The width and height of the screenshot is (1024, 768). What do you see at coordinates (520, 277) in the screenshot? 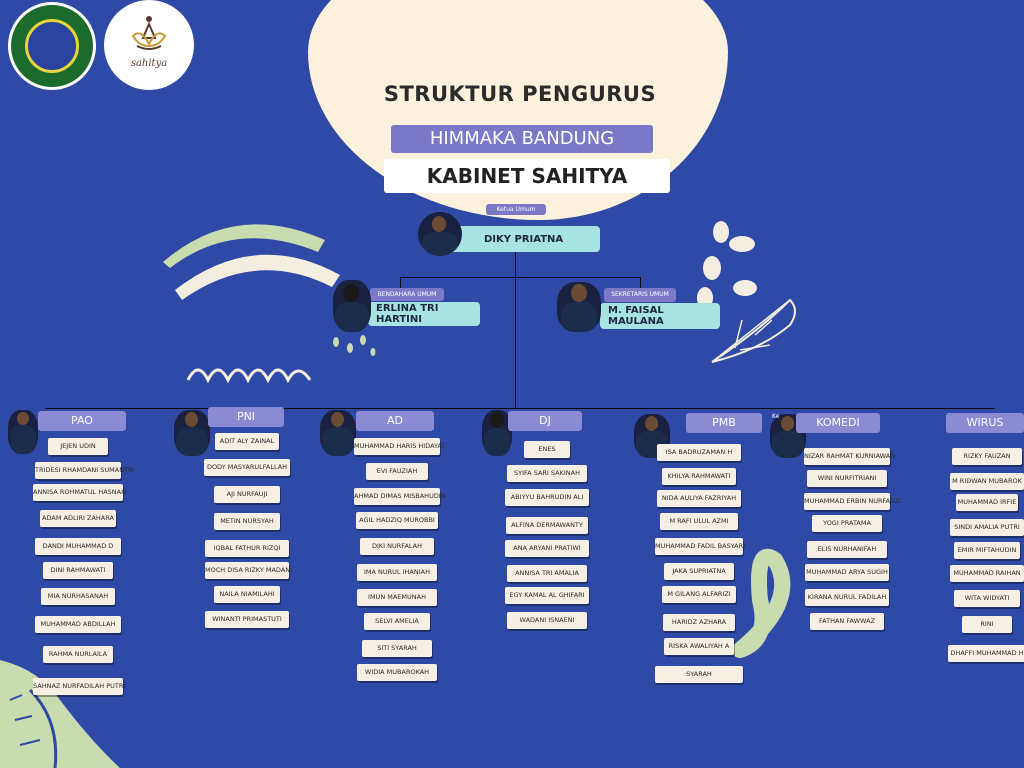
I see `officer-branch-line` at bounding box center [520, 277].